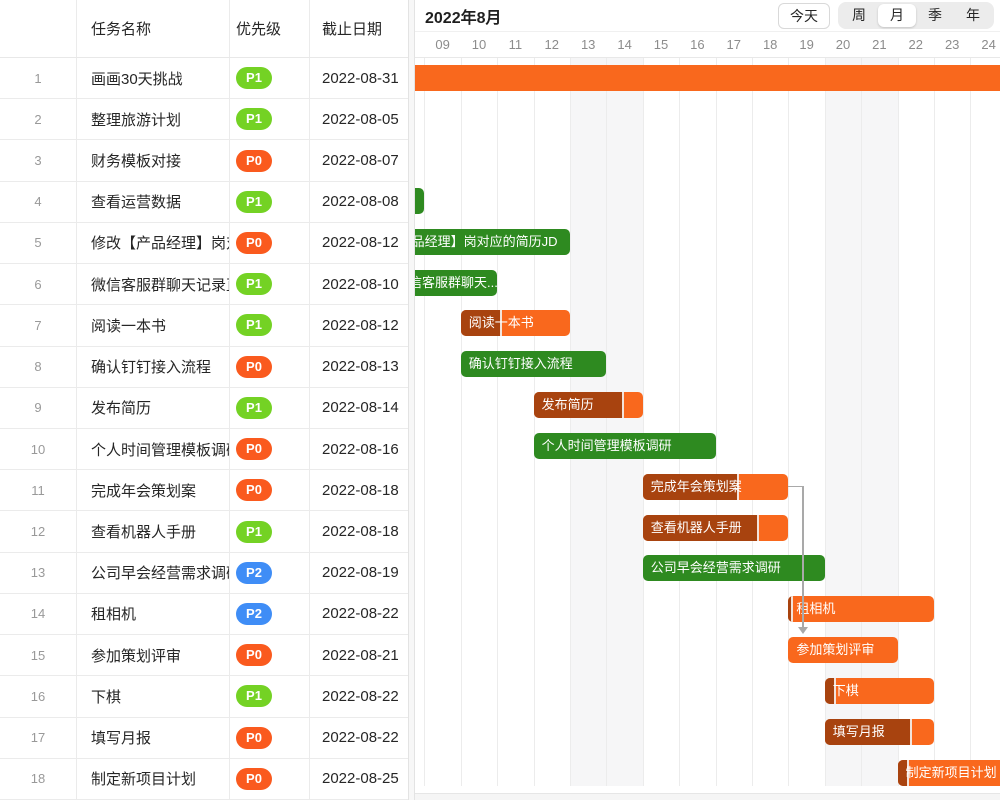  Describe the element at coordinates (360, 408) in the screenshot. I see `due-date: 2022-08-14` at that location.